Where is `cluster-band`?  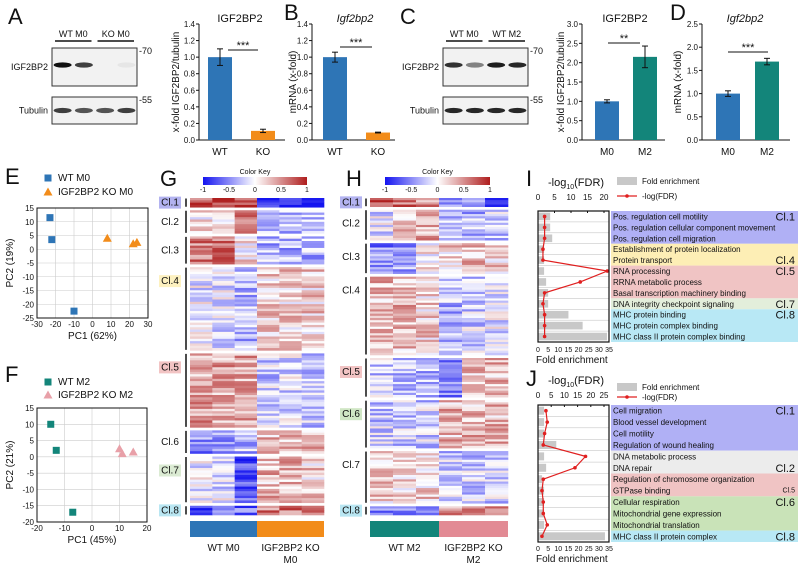 cluster-band is located at coordinates (704, 254).